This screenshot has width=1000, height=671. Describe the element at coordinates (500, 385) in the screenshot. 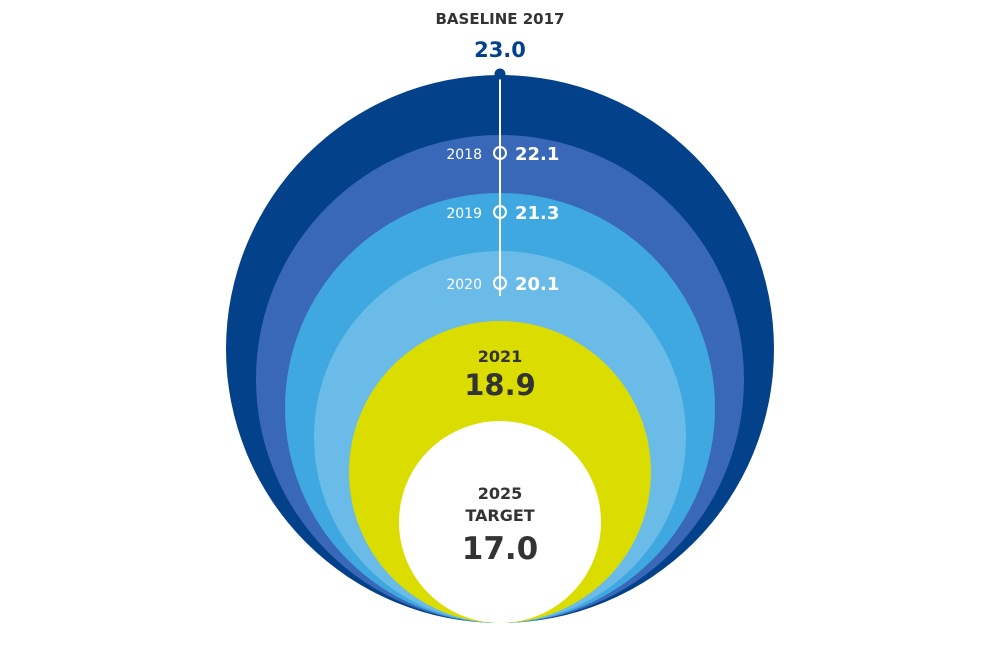

I see `value-2021: 18.9` at that location.